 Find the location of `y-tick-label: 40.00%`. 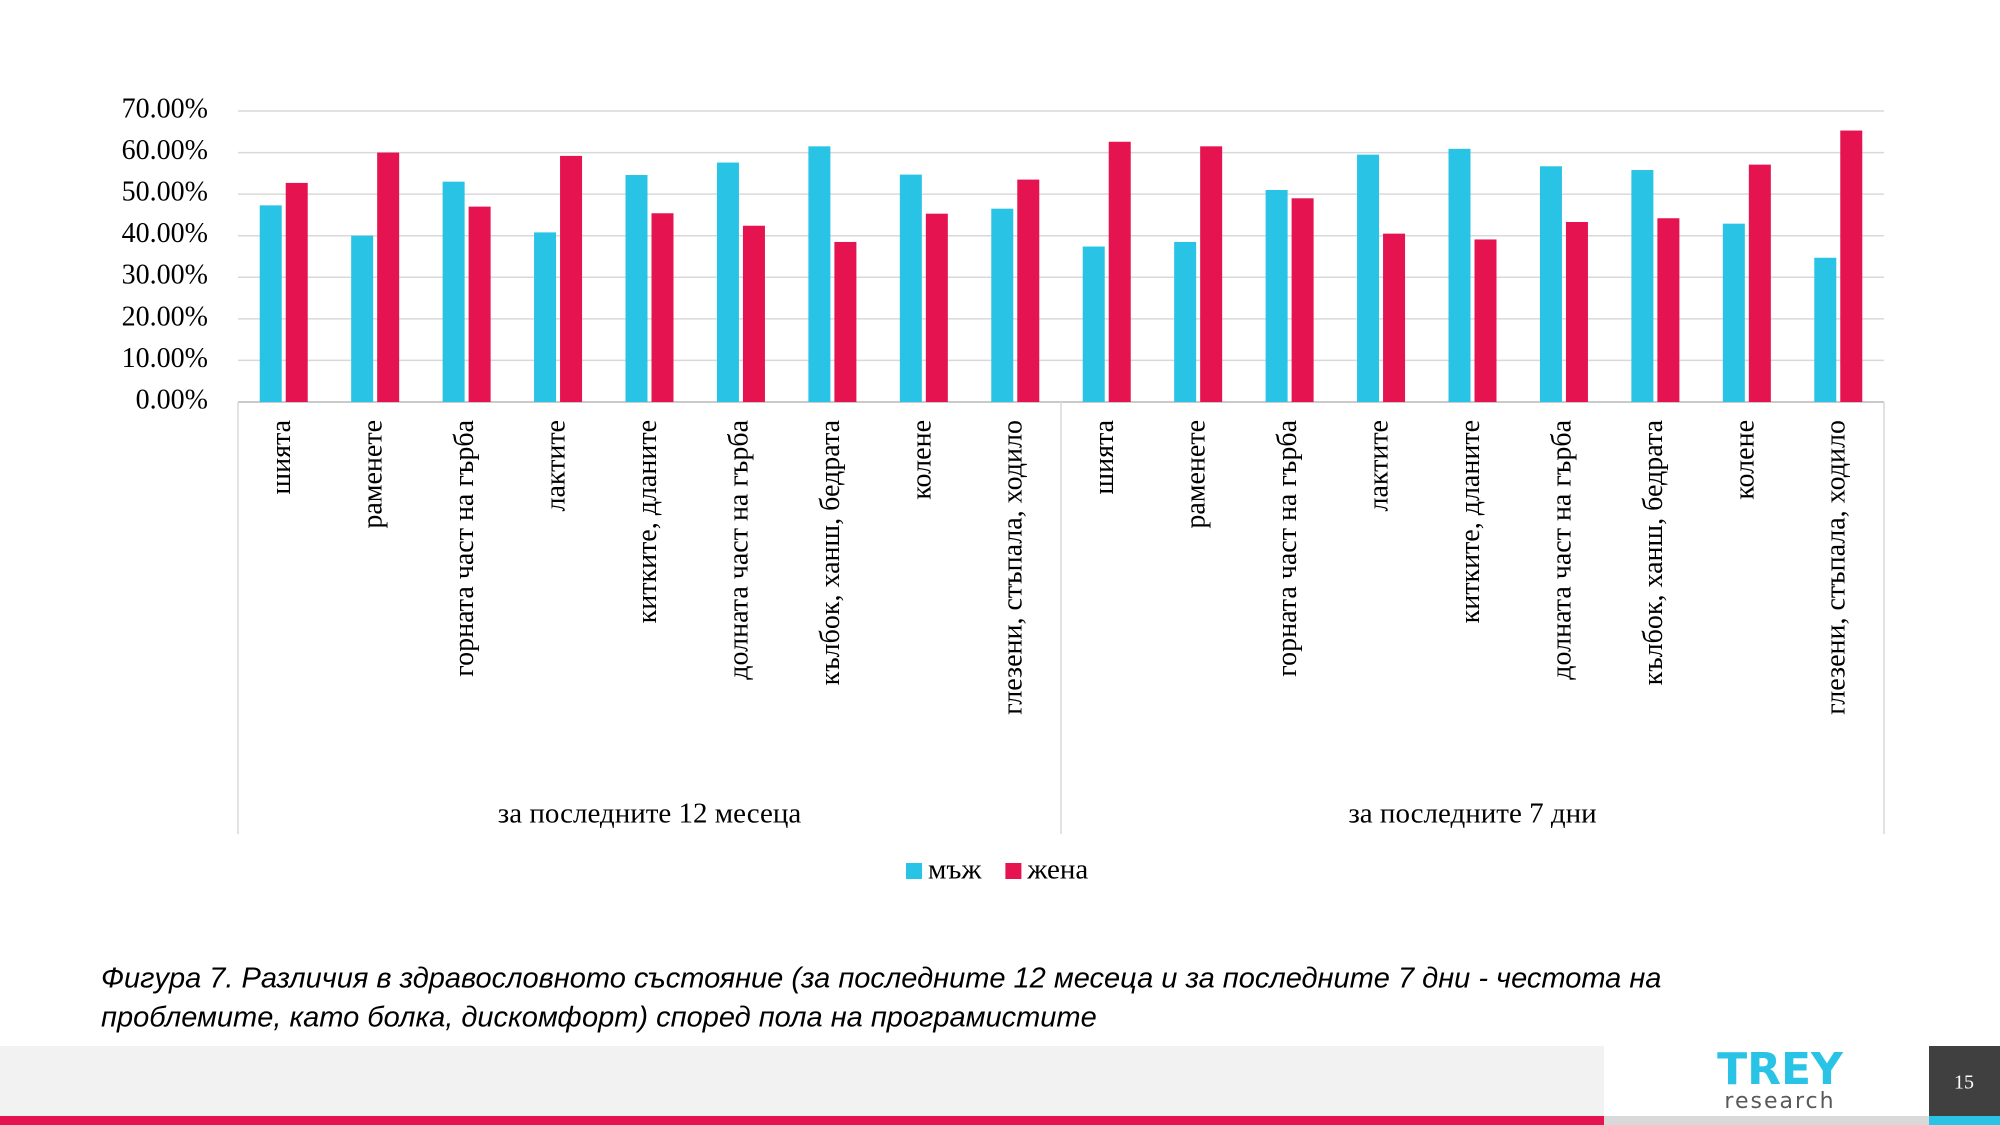

y-tick-label: 40.00% is located at coordinates (165, 233).